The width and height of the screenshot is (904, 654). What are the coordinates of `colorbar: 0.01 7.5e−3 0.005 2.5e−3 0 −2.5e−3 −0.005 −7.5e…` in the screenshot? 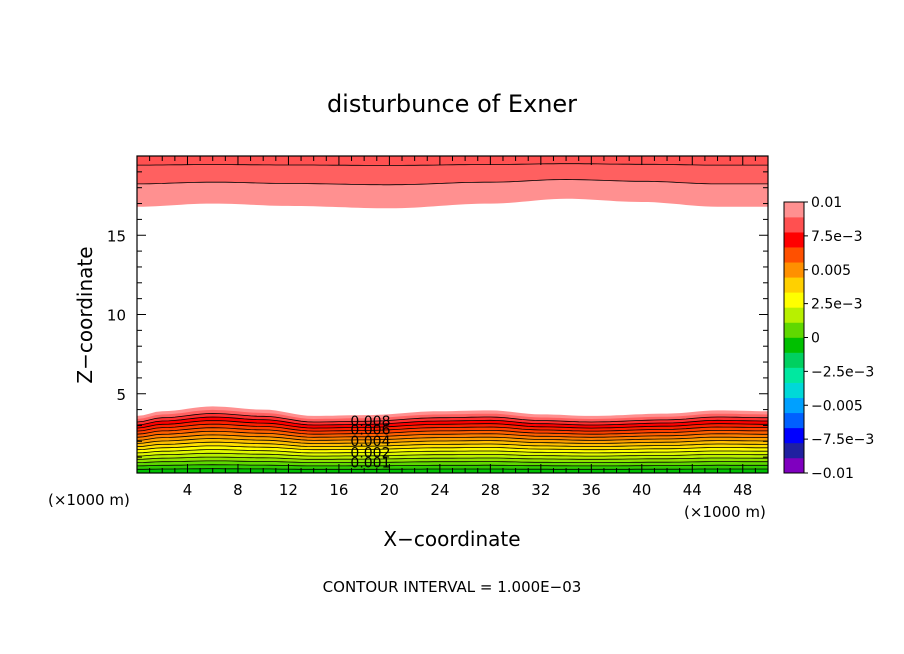 It's located at (828, 338).